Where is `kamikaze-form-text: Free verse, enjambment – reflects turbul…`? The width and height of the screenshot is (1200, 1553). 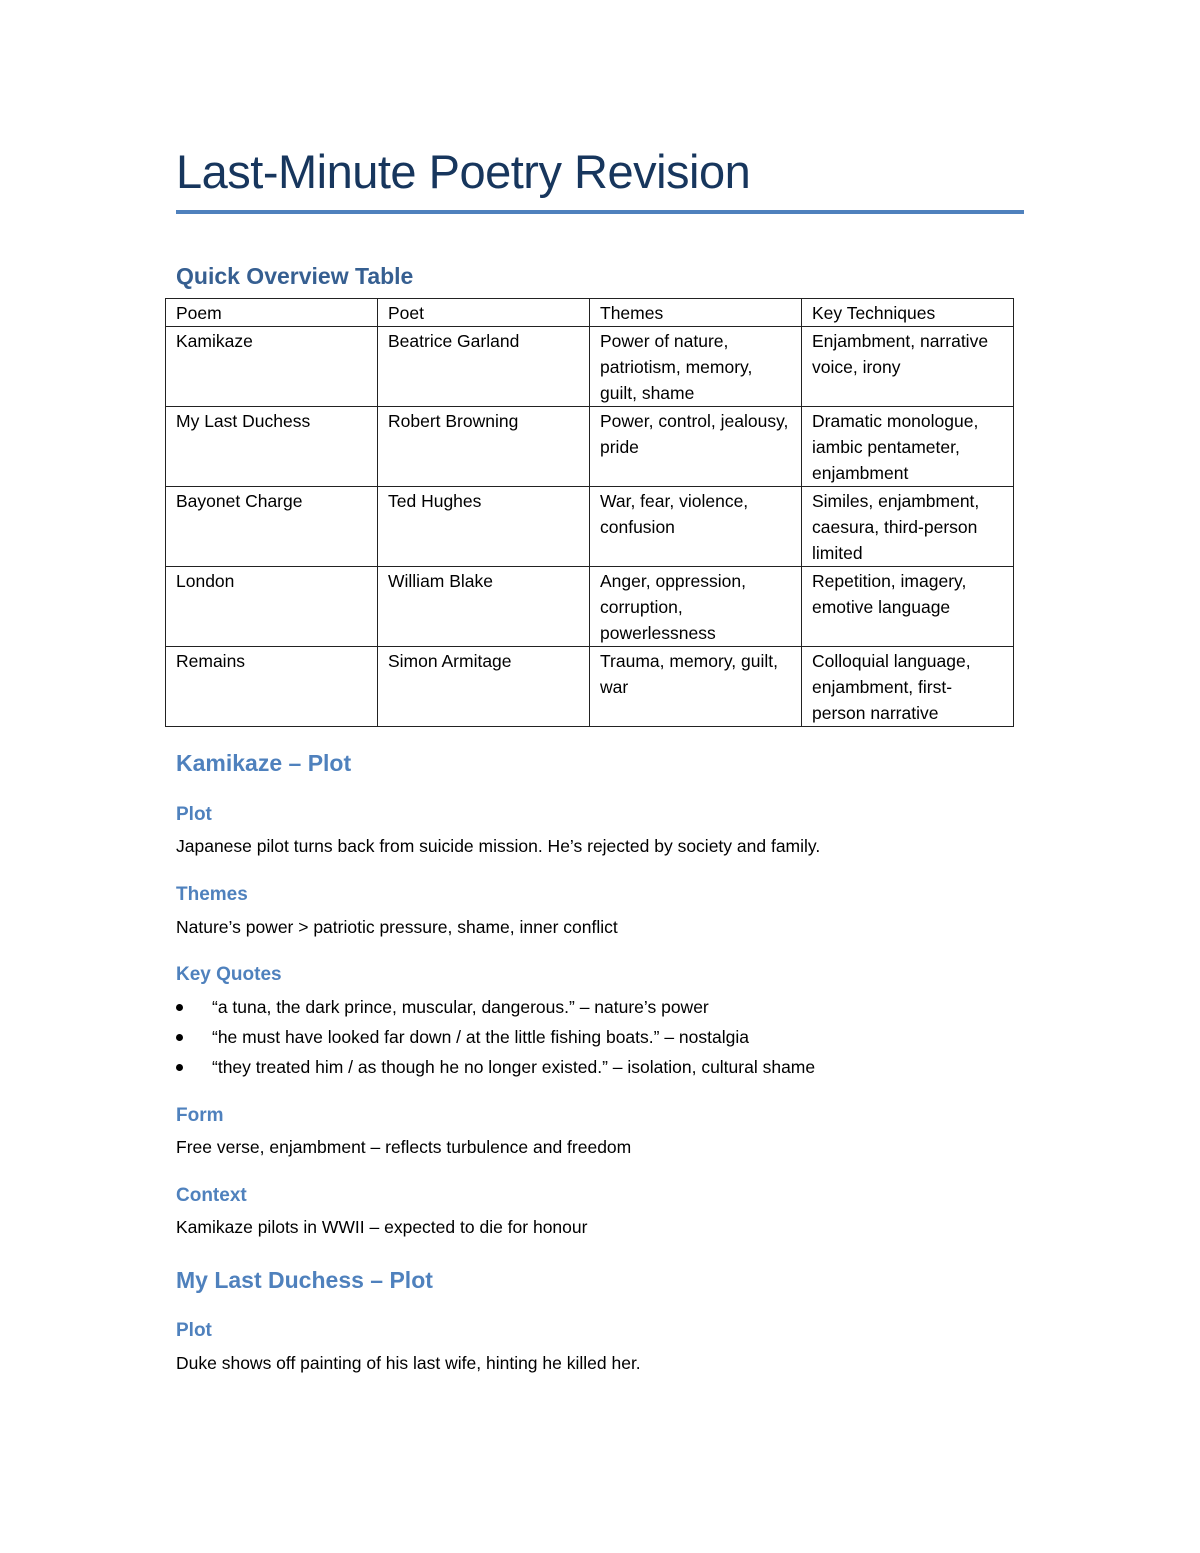 kamikaze-form-text: Free verse, enjambment – reflects turbul… is located at coordinates (404, 1147).